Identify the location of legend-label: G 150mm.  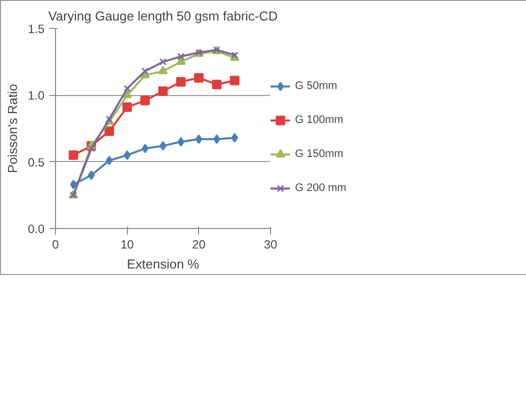
(319, 154).